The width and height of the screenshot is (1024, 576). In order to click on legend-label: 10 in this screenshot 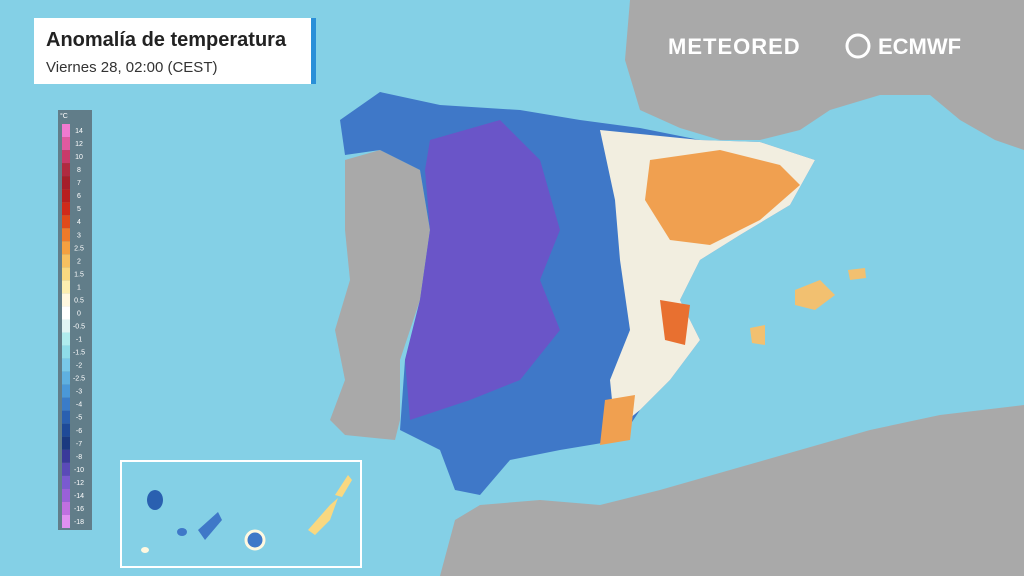, I will do `click(79, 157)`.